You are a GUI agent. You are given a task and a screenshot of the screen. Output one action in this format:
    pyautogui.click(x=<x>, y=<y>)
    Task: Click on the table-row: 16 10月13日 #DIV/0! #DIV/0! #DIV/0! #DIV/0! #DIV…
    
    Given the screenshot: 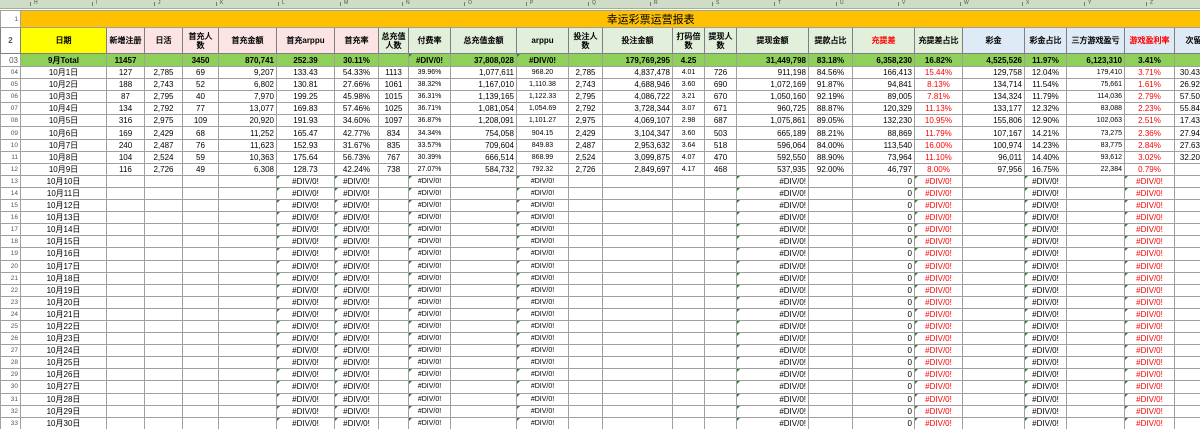 What is the action you would take?
    pyautogui.click(x=600, y=218)
    